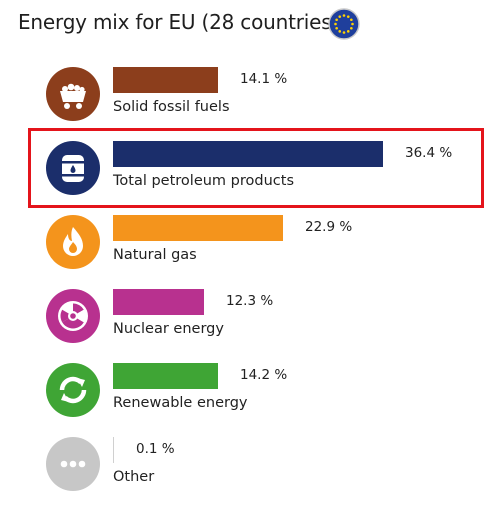 The width and height of the screenshot is (489, 511). I want to click on data-label: 0.1 %, so click(155, 449).